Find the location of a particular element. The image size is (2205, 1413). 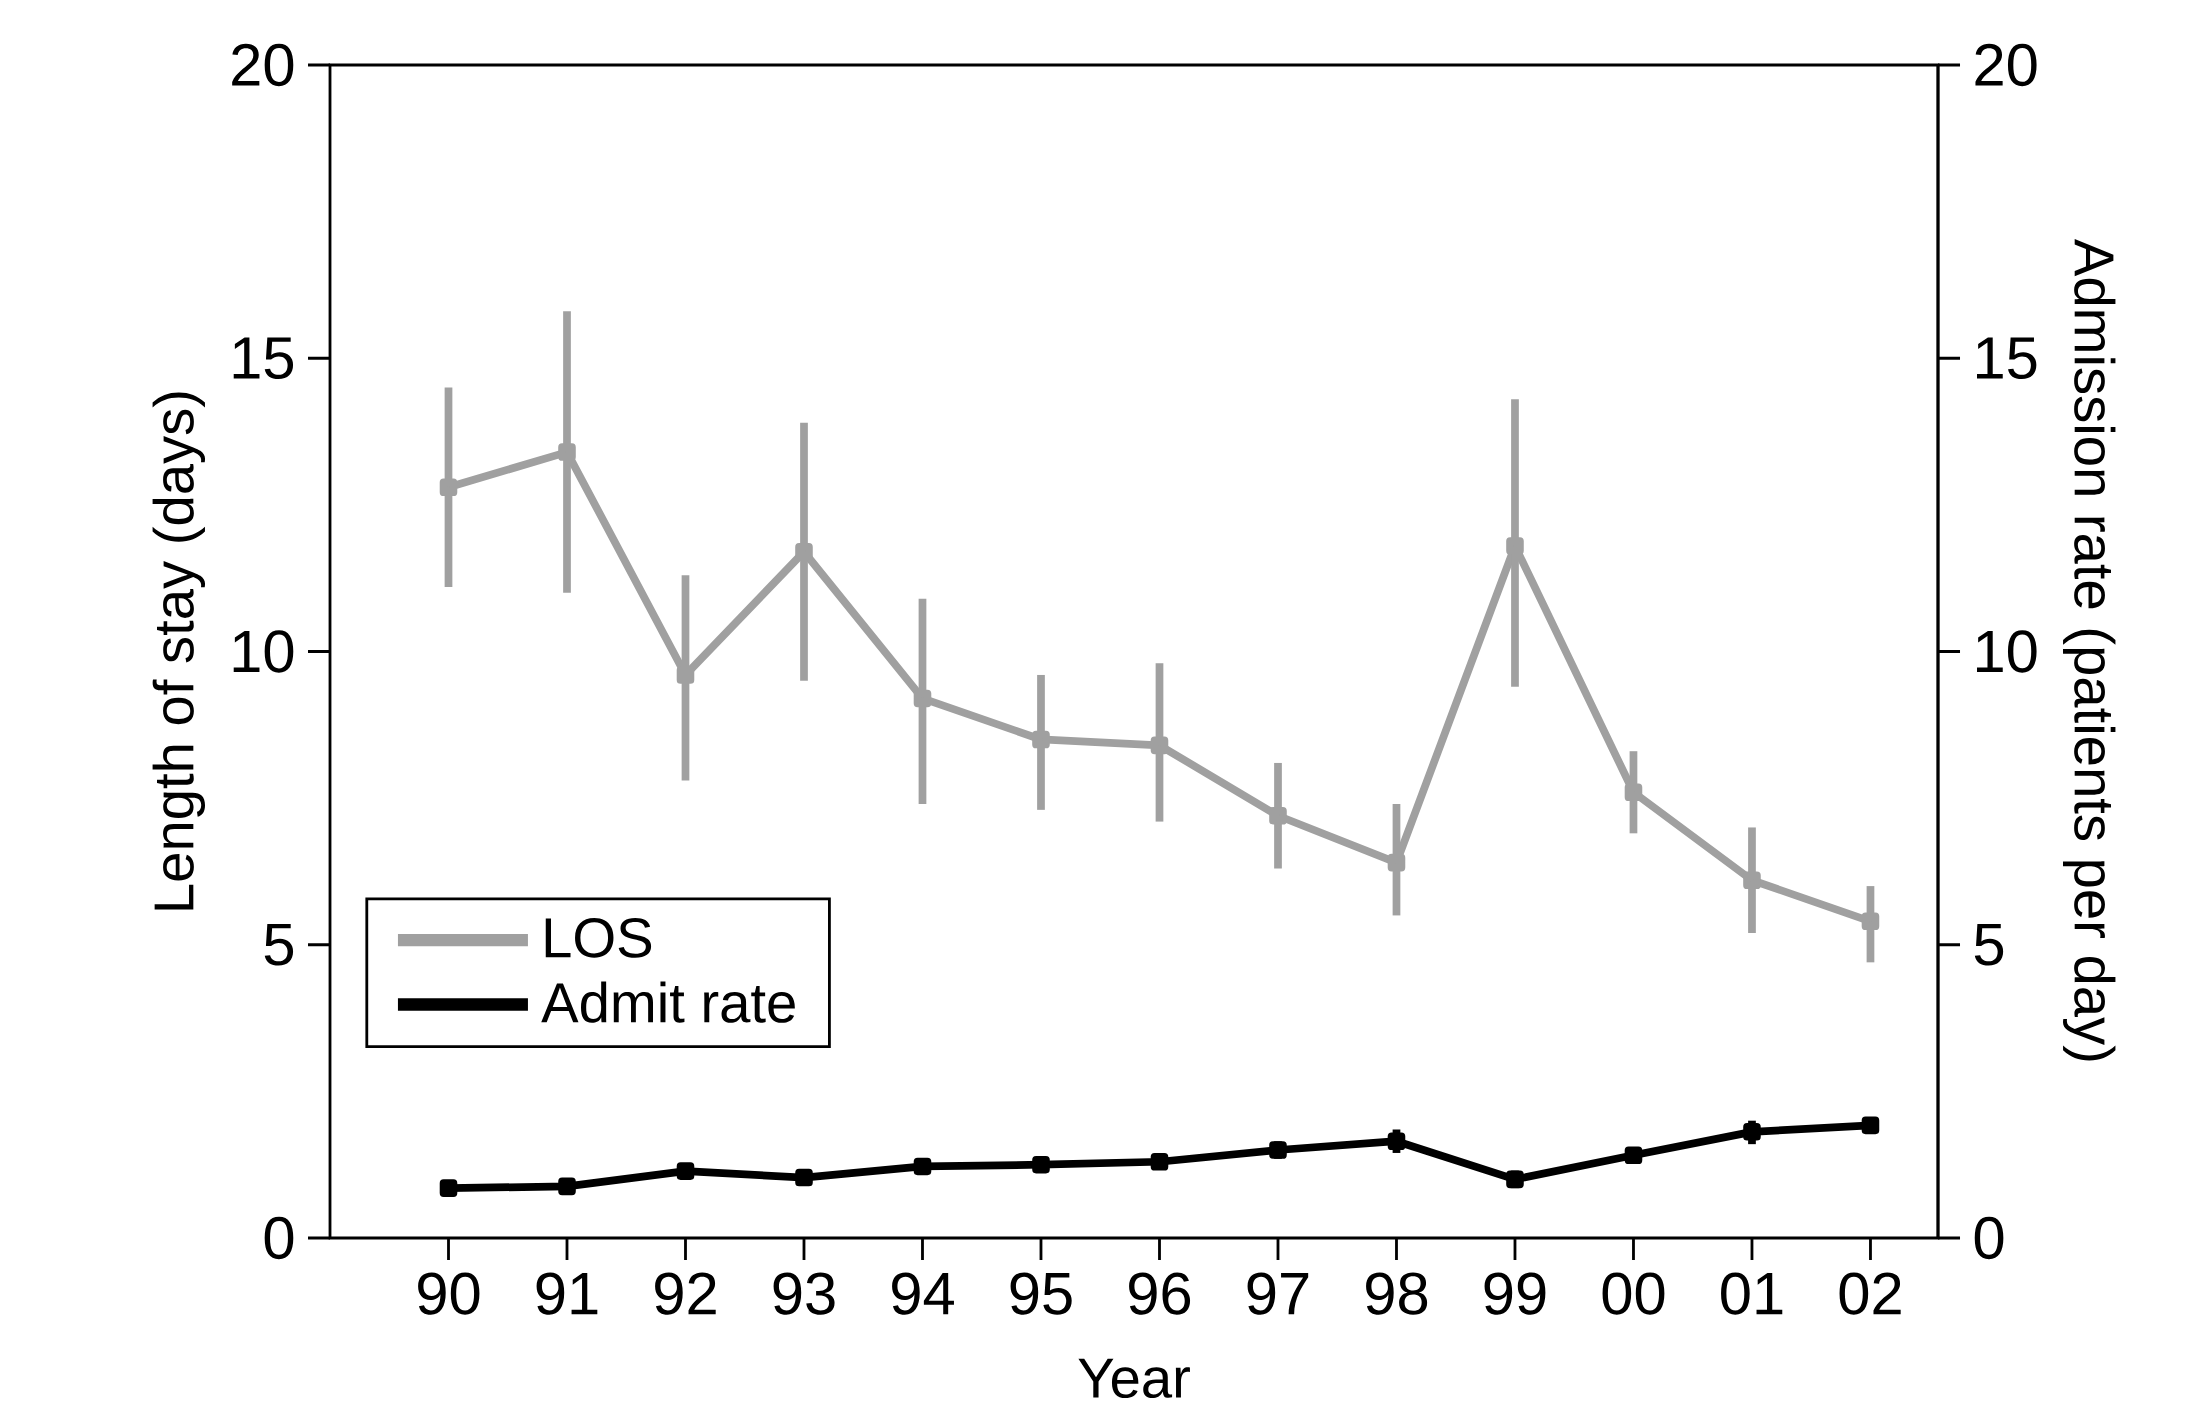

legend-label: Admit rate is located at coordinates (668, 1002).